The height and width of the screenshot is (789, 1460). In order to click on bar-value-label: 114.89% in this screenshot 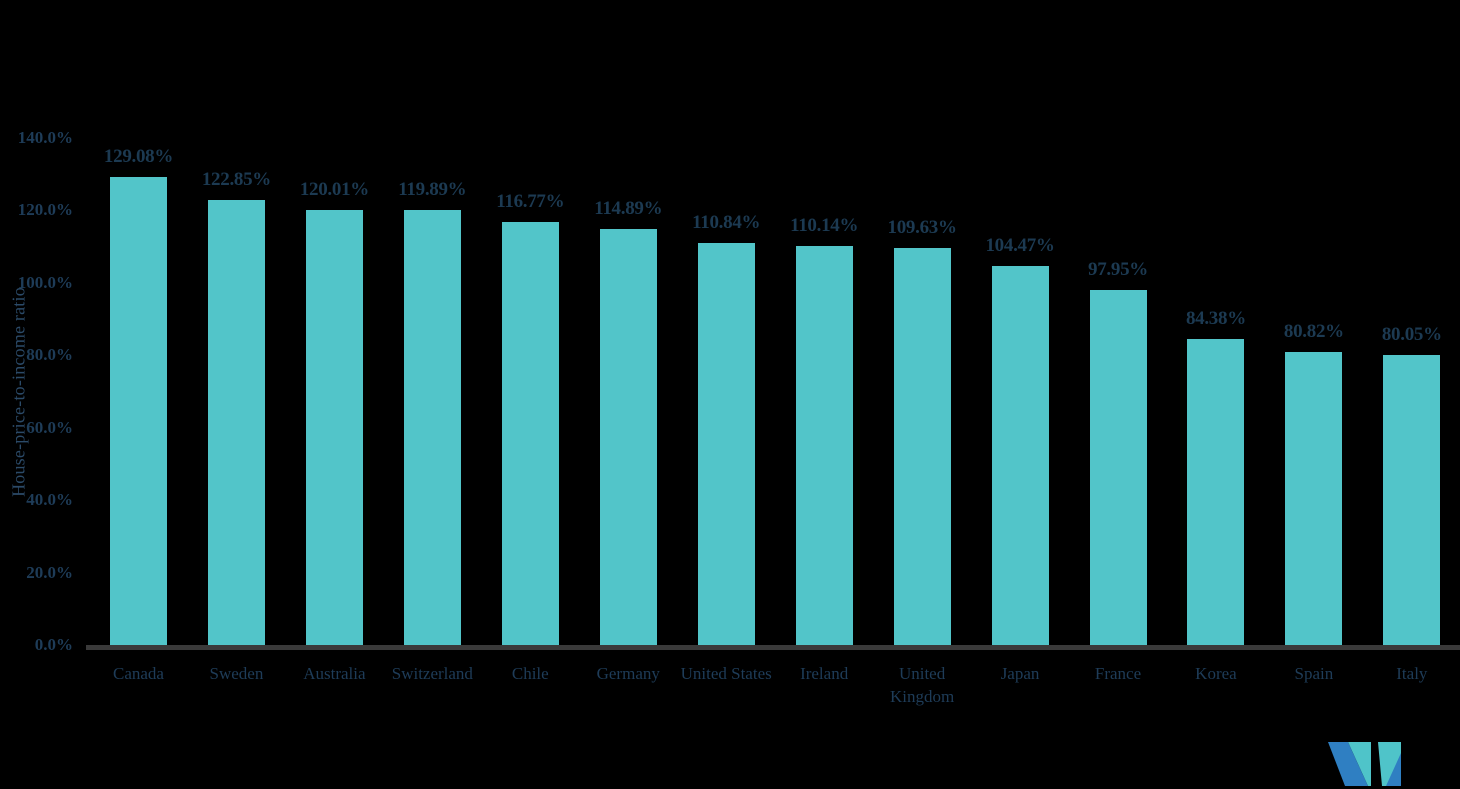, I will do `click(628, 208)`.